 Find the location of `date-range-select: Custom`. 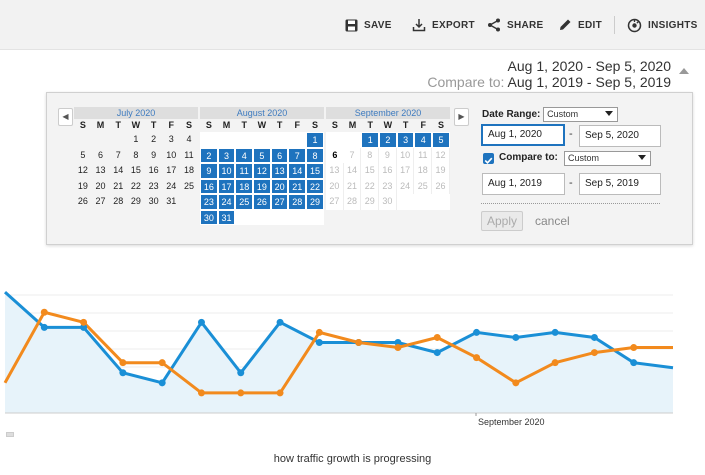

date-range-select: Custom is located at coordinates (581, 114).